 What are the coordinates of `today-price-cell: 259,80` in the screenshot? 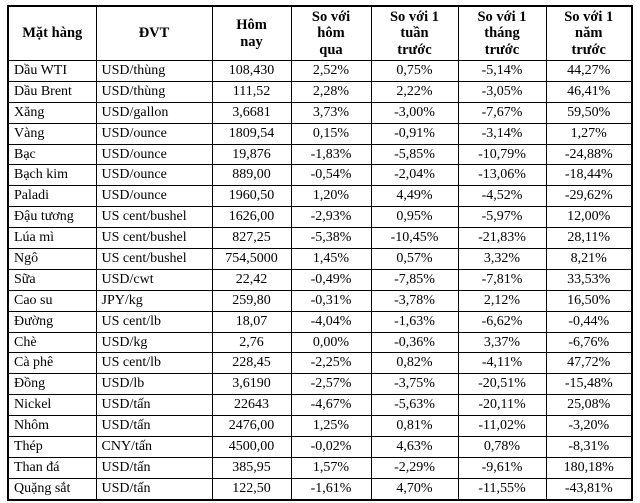 It's located at (251, 300).